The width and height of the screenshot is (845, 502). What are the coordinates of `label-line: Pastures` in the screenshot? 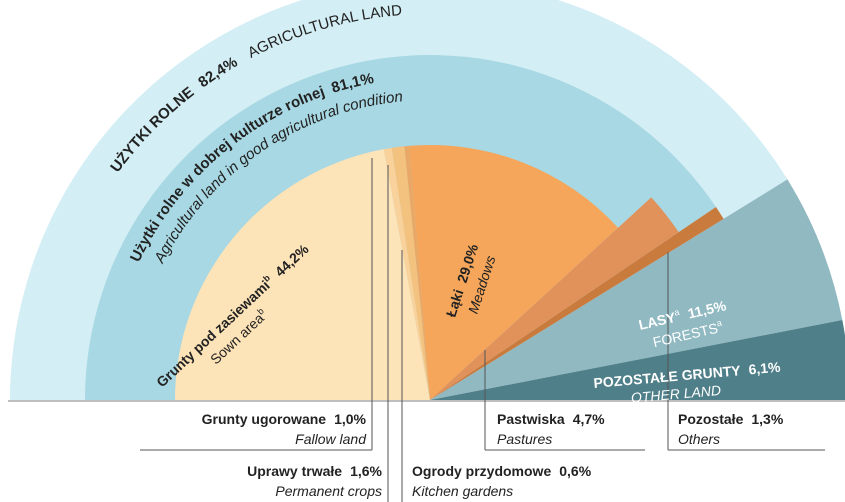 It's located at (524, 439).